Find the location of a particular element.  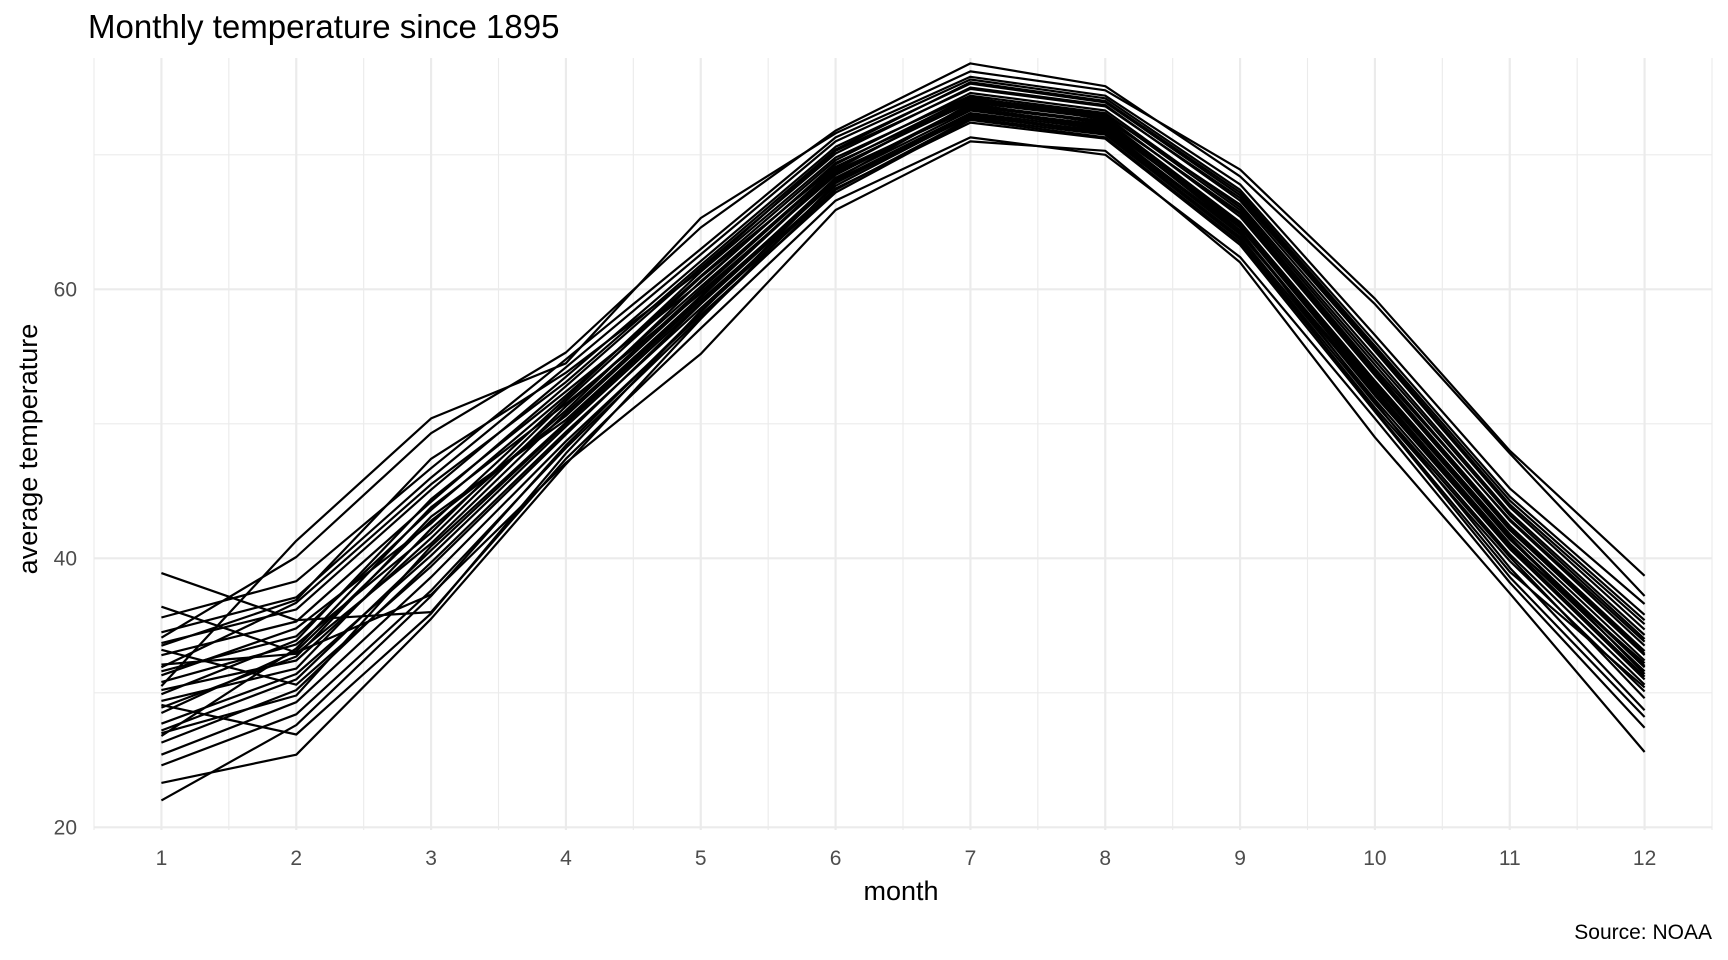

y-tick-label: 40 is located at coordinates (65, 558).